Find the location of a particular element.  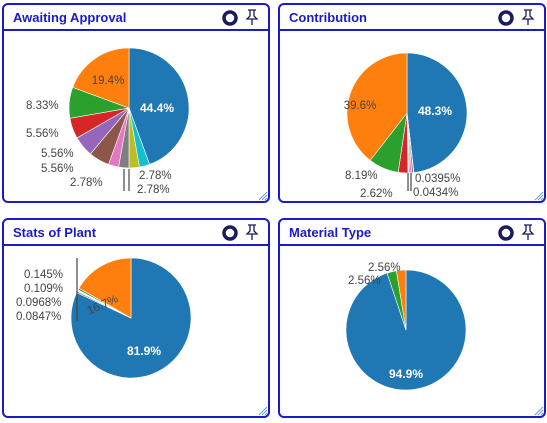

slice-label: 8.33% is located at coordinates (42, 106).